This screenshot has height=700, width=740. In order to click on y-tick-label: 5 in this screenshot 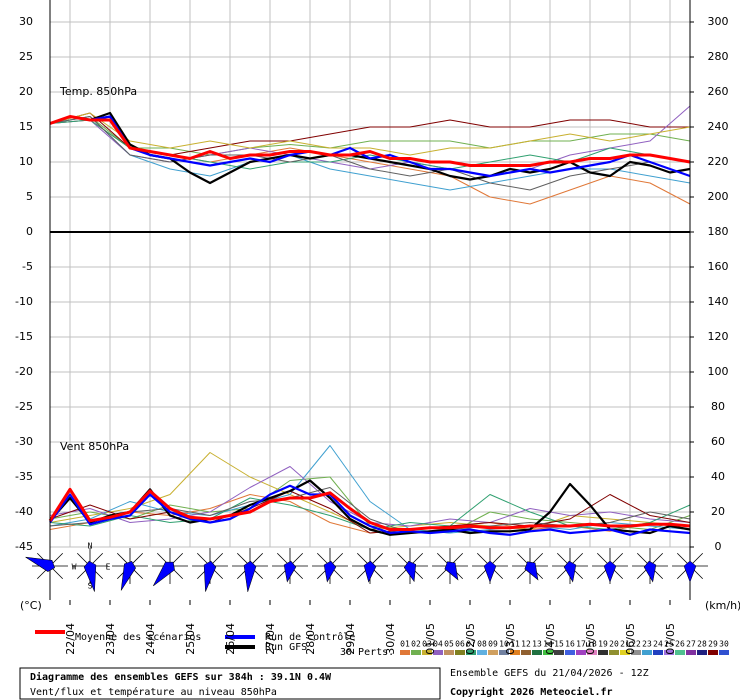, I will do `click(29, 196)`.